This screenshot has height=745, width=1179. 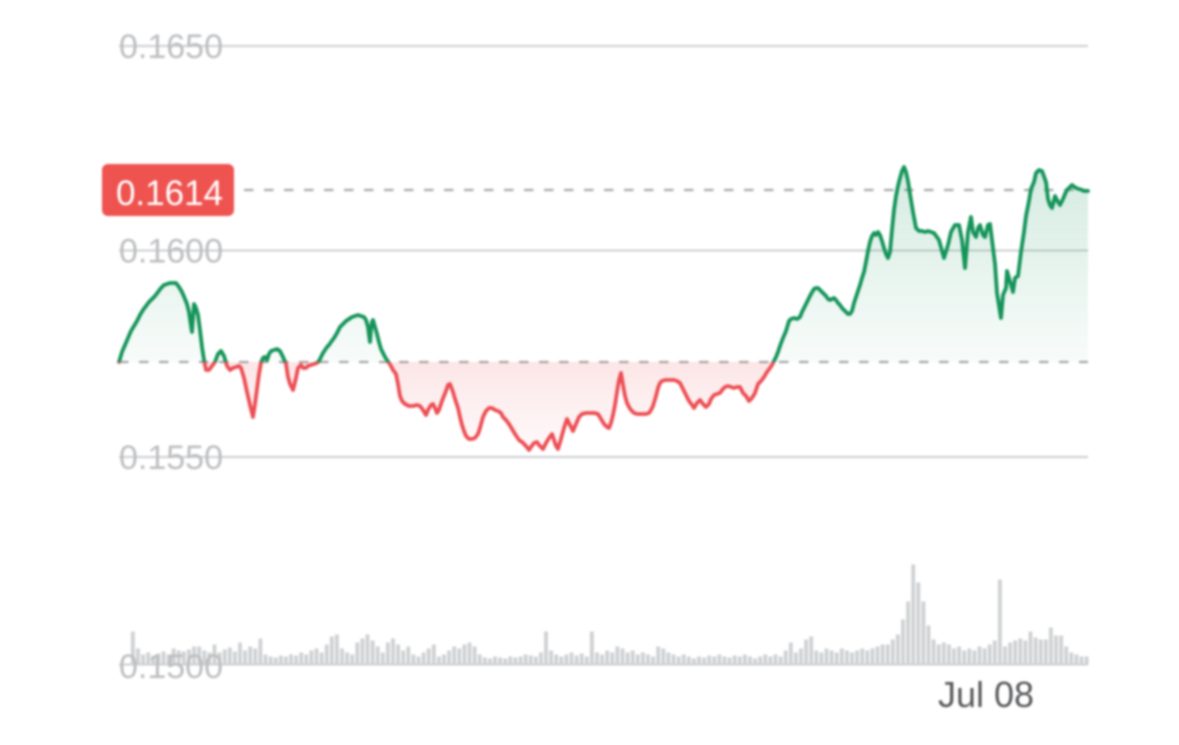 I want to click on svg-text: 0.1550, so click(x=171, y=458).